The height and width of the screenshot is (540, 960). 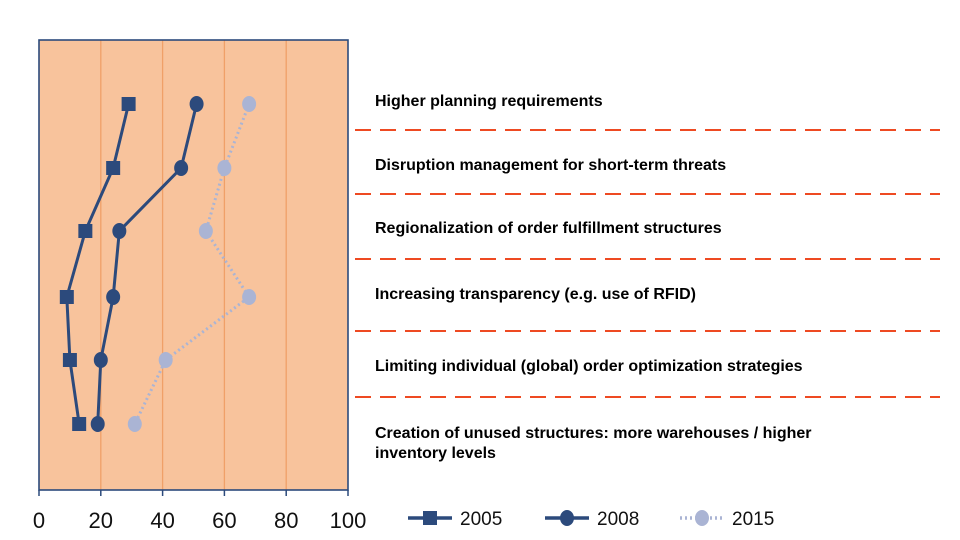 I want to click on legend-label: 2005, so click(x=481, y=519).